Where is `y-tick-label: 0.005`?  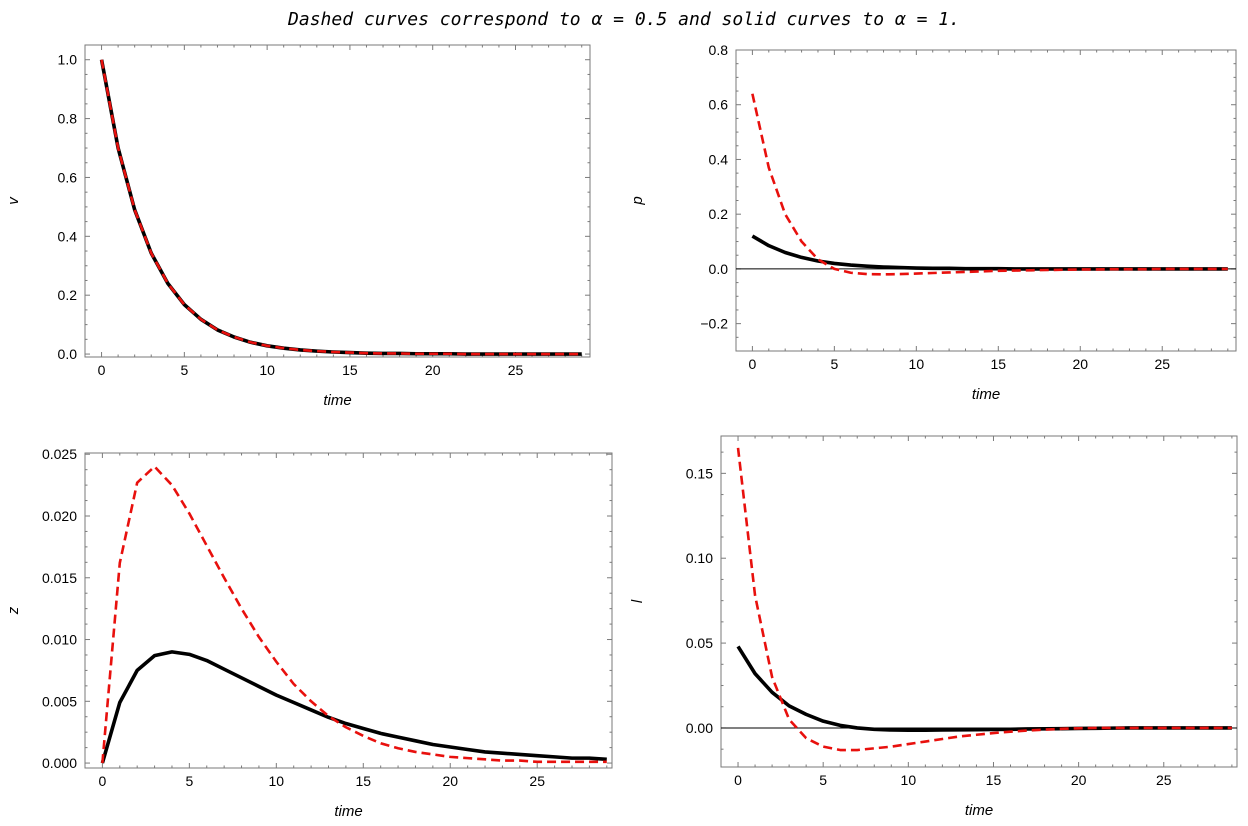
y-tick-label: 0.005 is located at coordinates (59, 701).